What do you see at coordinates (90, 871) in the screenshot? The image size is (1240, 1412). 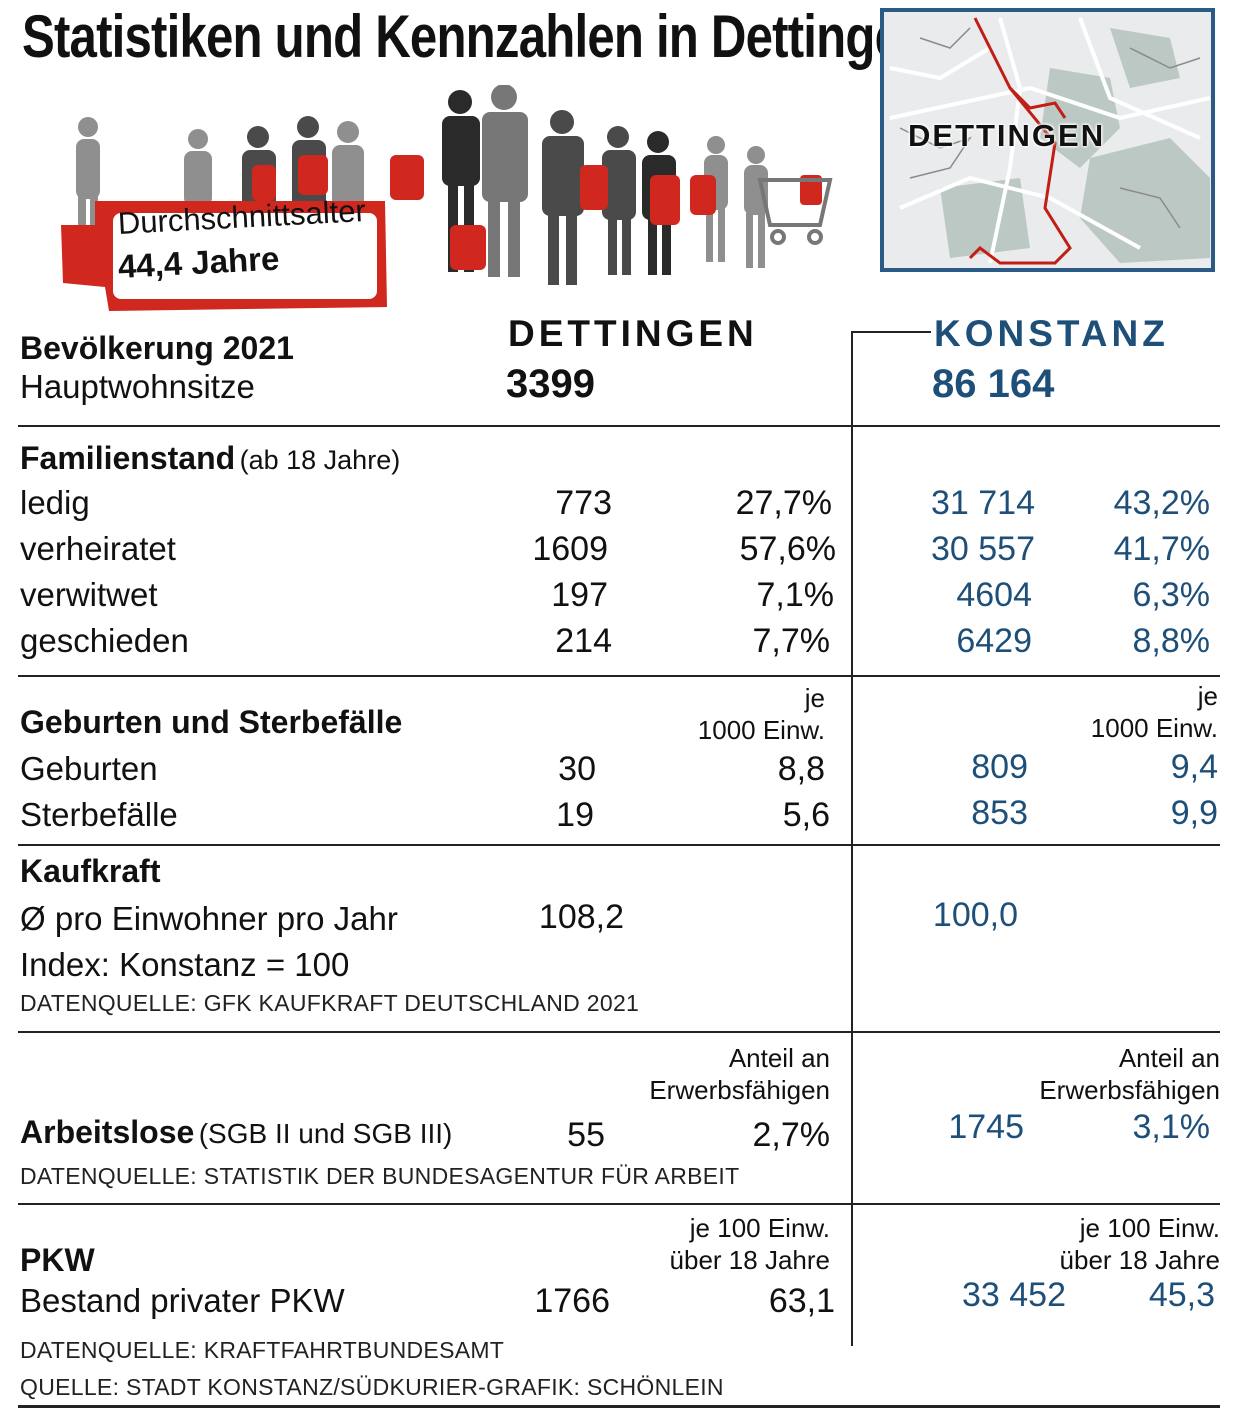 I see `kaufkraft-heading: Kaufkraft` at bounding box center [90, 871].